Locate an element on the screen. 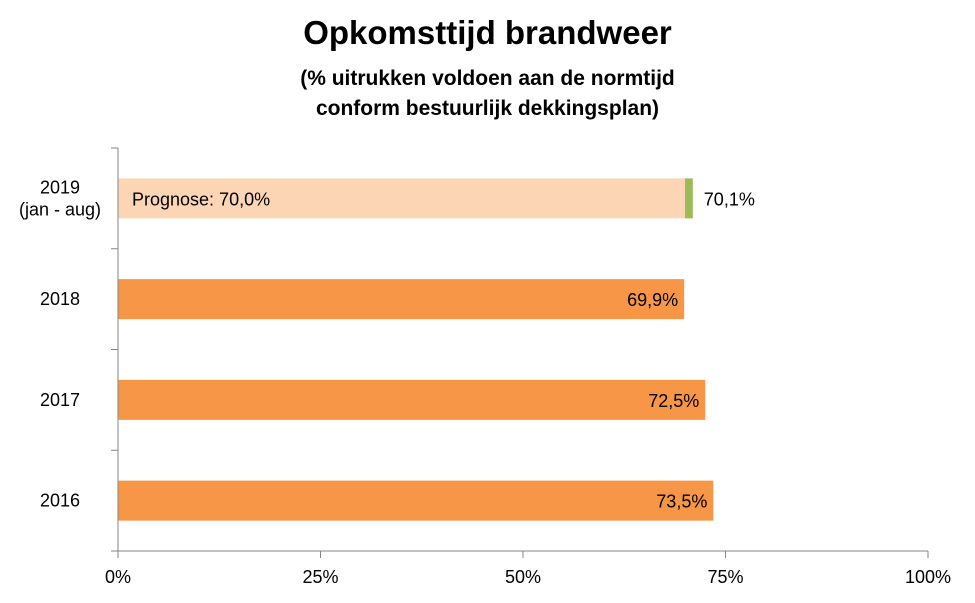  bar-prognose-label-0: Prognose: 70,0% is located at coordinates (201, 199).